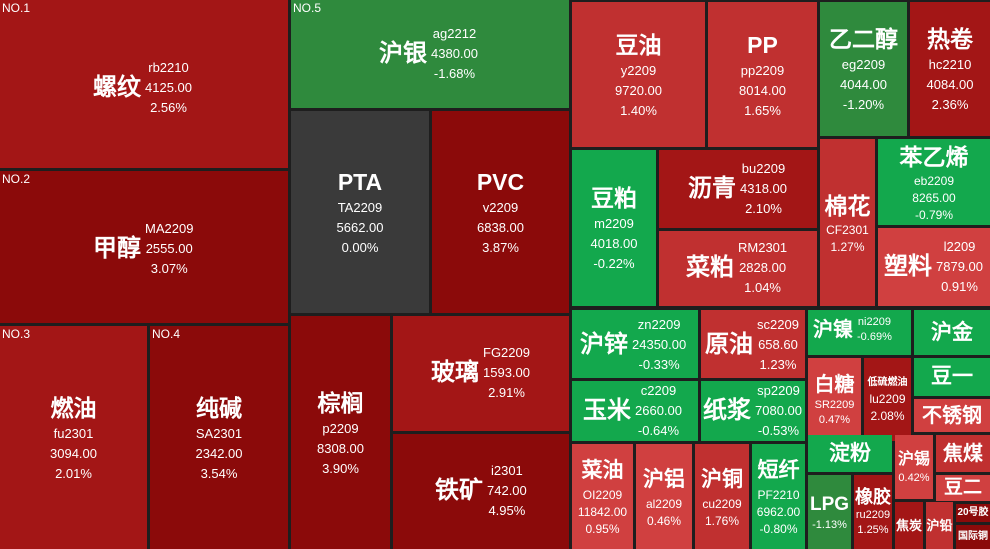 This screenshot has height=549, width=990. What do you see at coordinates (963, 453) in the screenshot?
I see `tile-jiaomei: 焦煤` at bounding box center [963, 453].